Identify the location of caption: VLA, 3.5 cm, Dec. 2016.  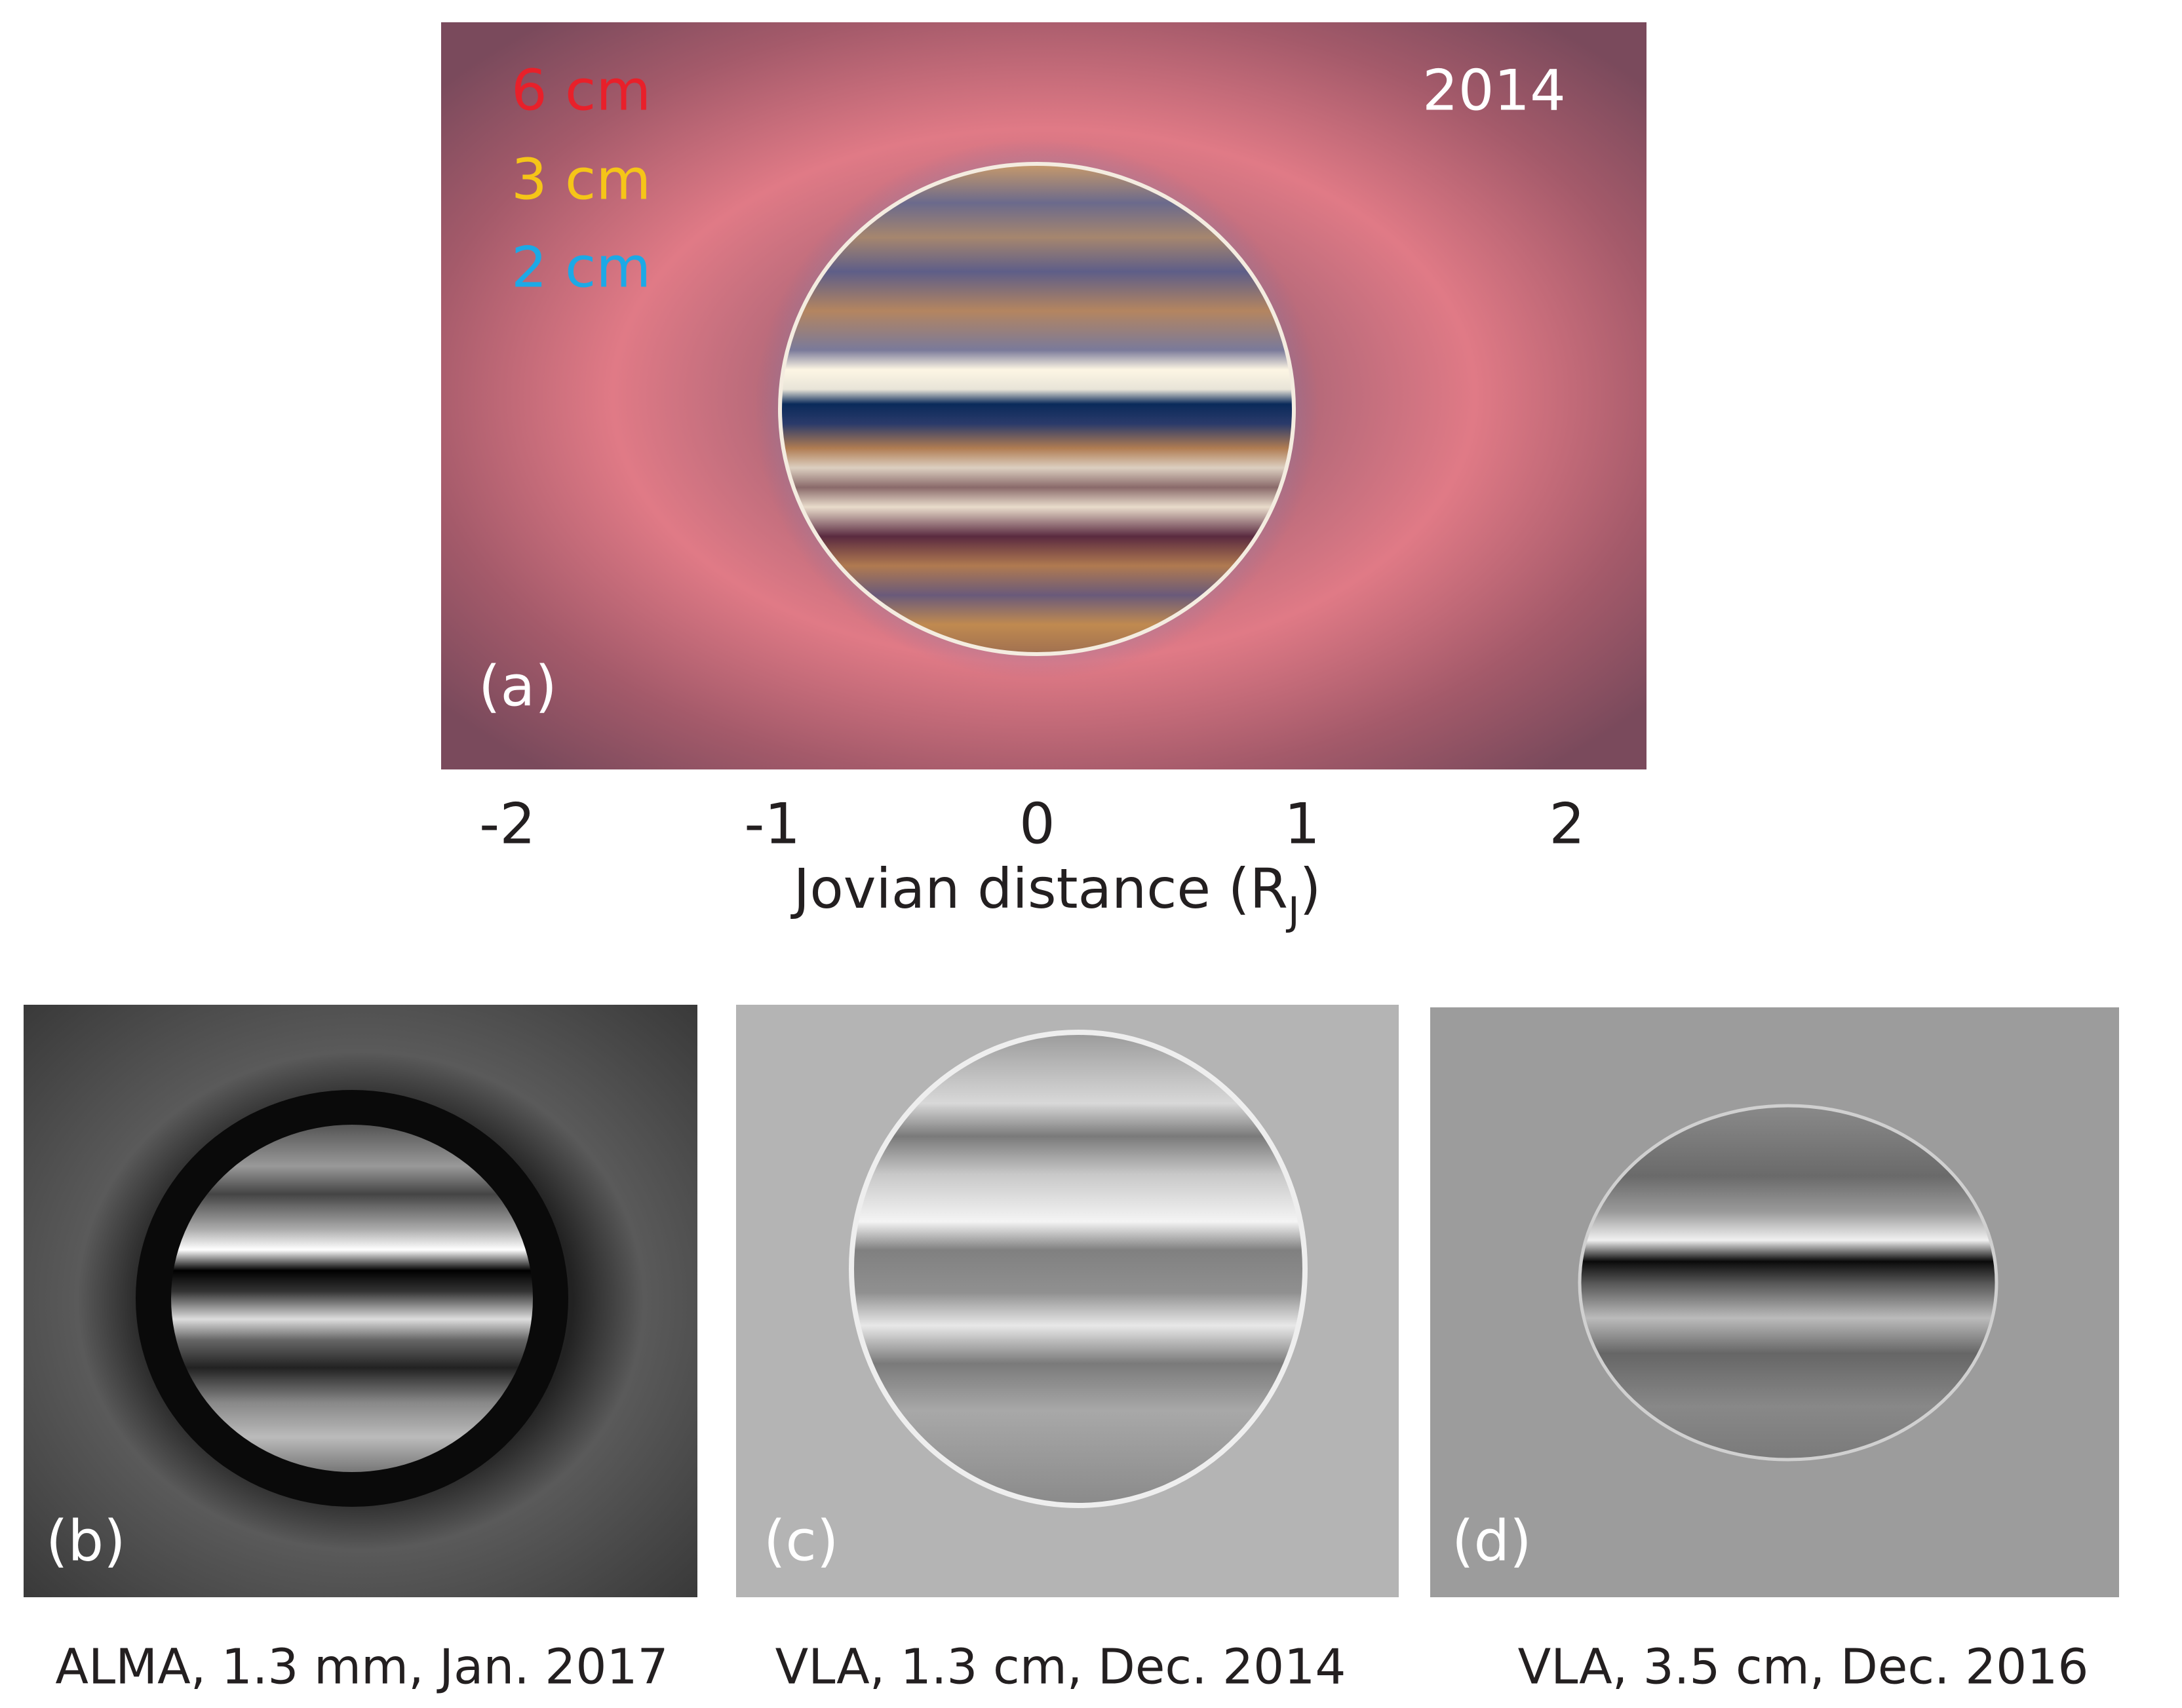
(1803, 1667).